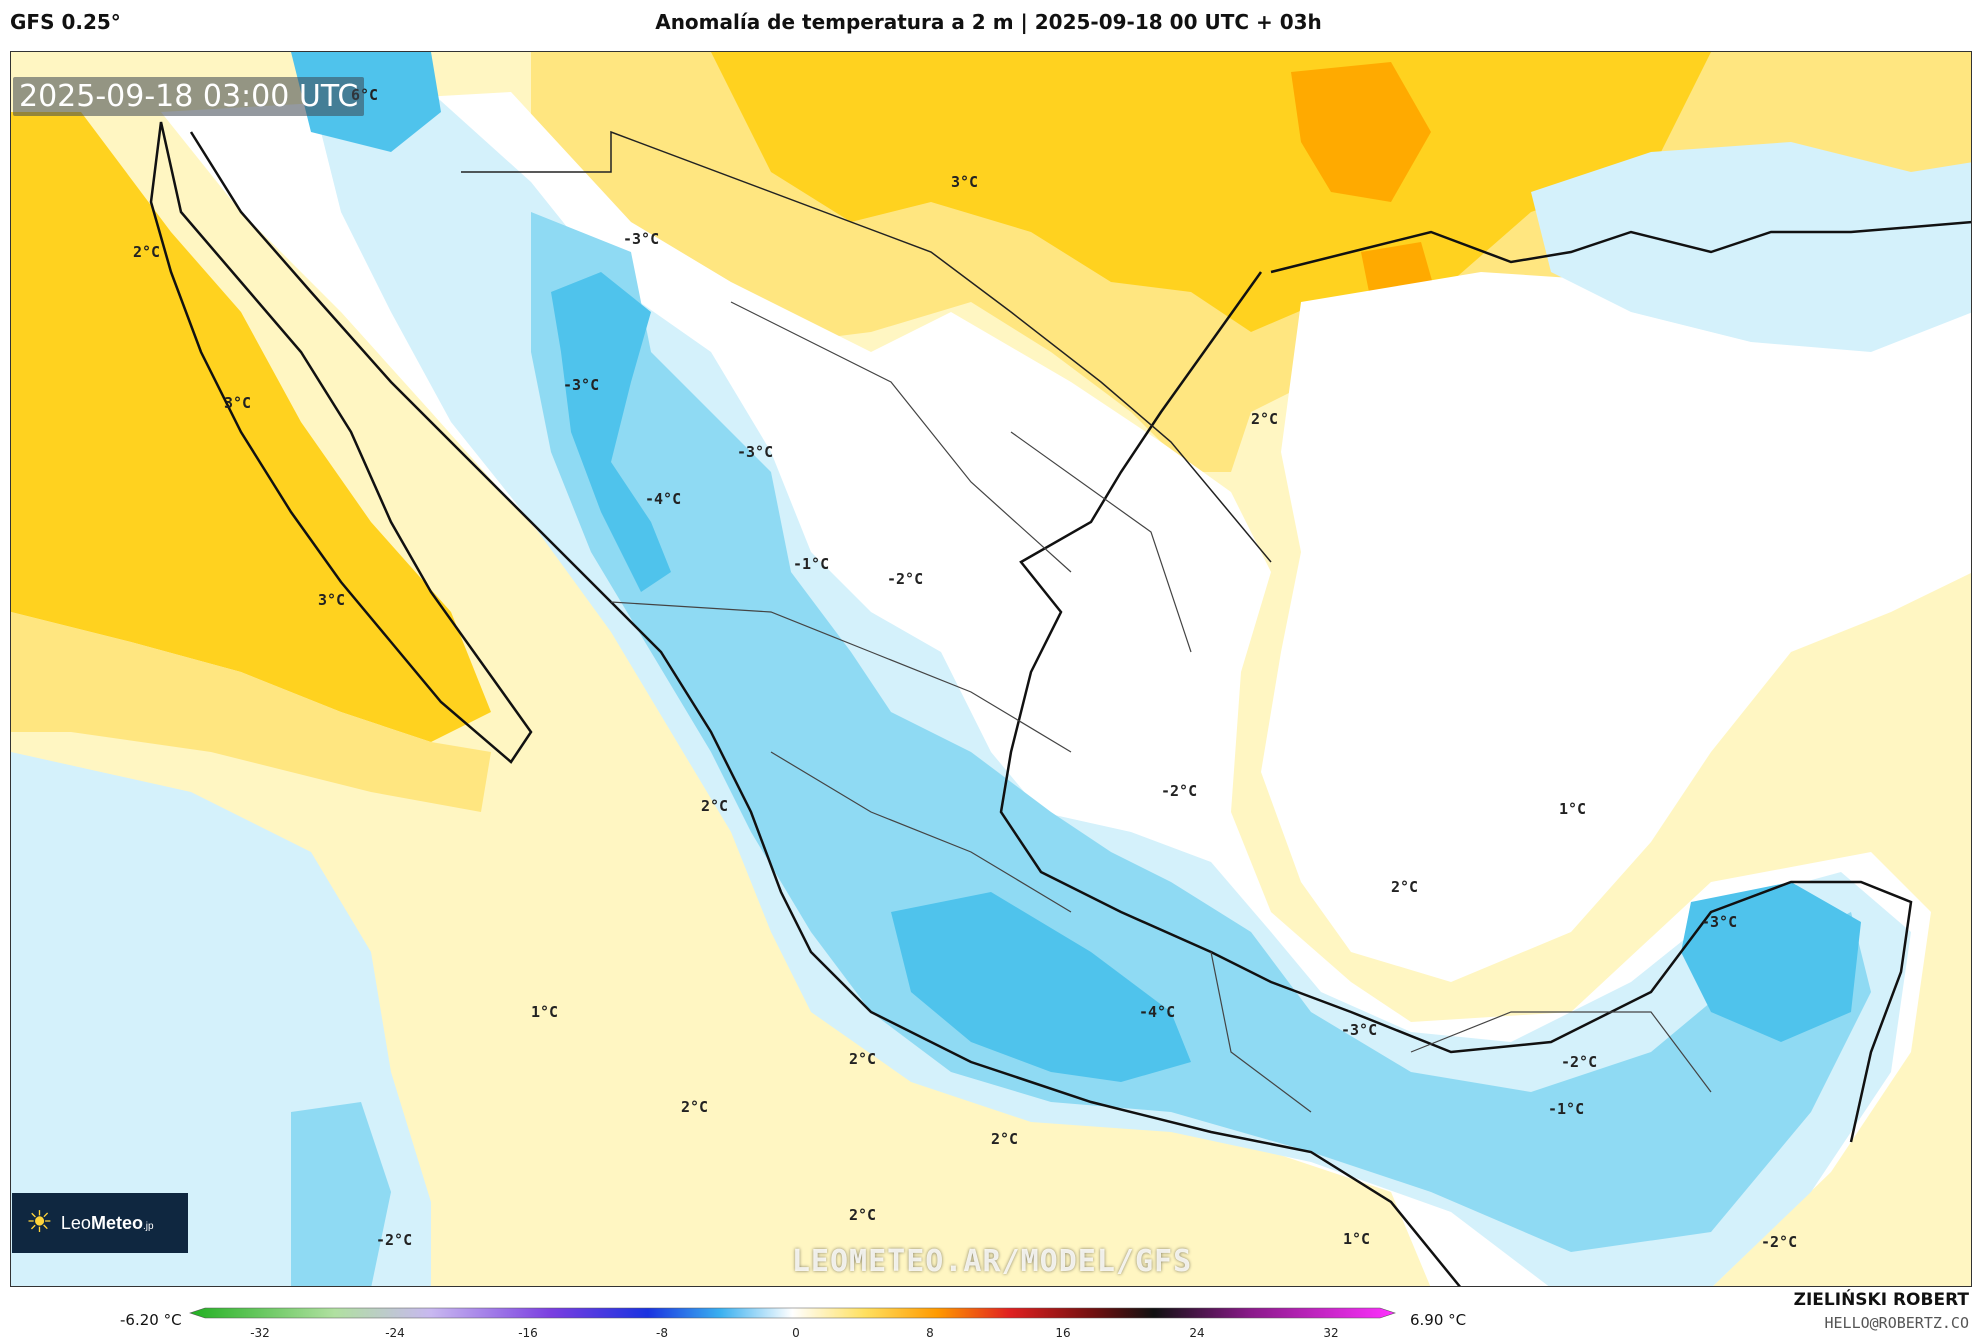  I want to click on cold-region-pacific-sw-inner, so click(341, 1194).